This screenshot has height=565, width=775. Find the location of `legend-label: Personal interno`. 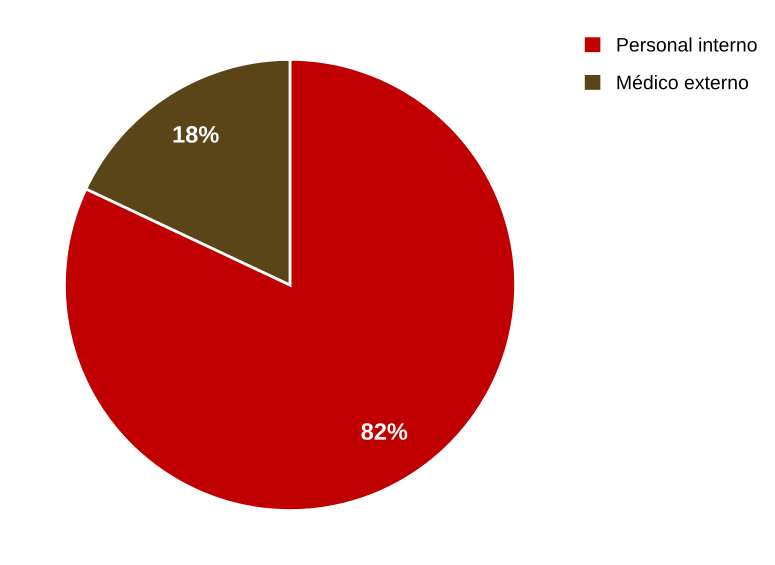

legend-label: Personal interno is located at coordinates (687, 44).